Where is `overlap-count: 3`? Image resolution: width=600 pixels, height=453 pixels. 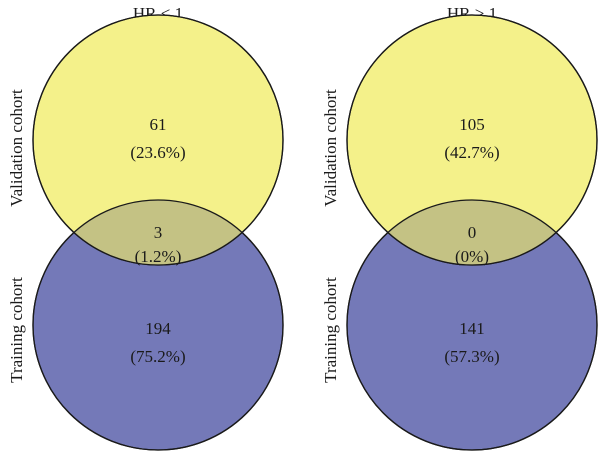
overlap-count: 3 is located at coordinates (158, 232).